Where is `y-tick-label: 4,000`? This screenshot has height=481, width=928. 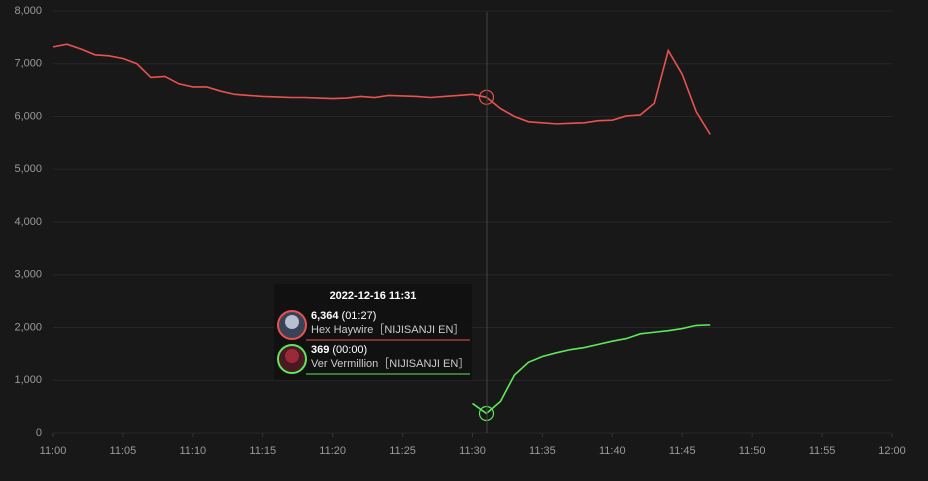
y-tick-label: 4,000 is located at coordinates (28, 222).